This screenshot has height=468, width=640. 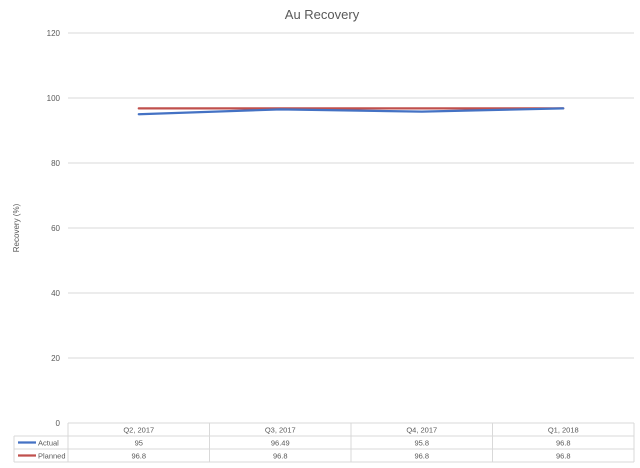 I want to click on series-line-actual, so click(x=351, y=111).